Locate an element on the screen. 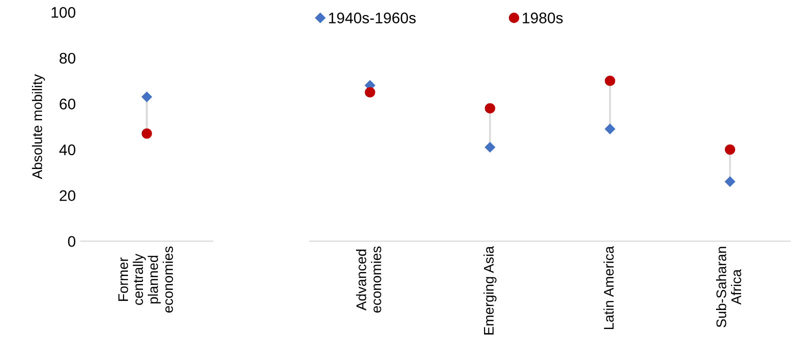 The width and height of the screenshot is (800, 347). y-tick-label: 60 is located at coordinates (68, 104).